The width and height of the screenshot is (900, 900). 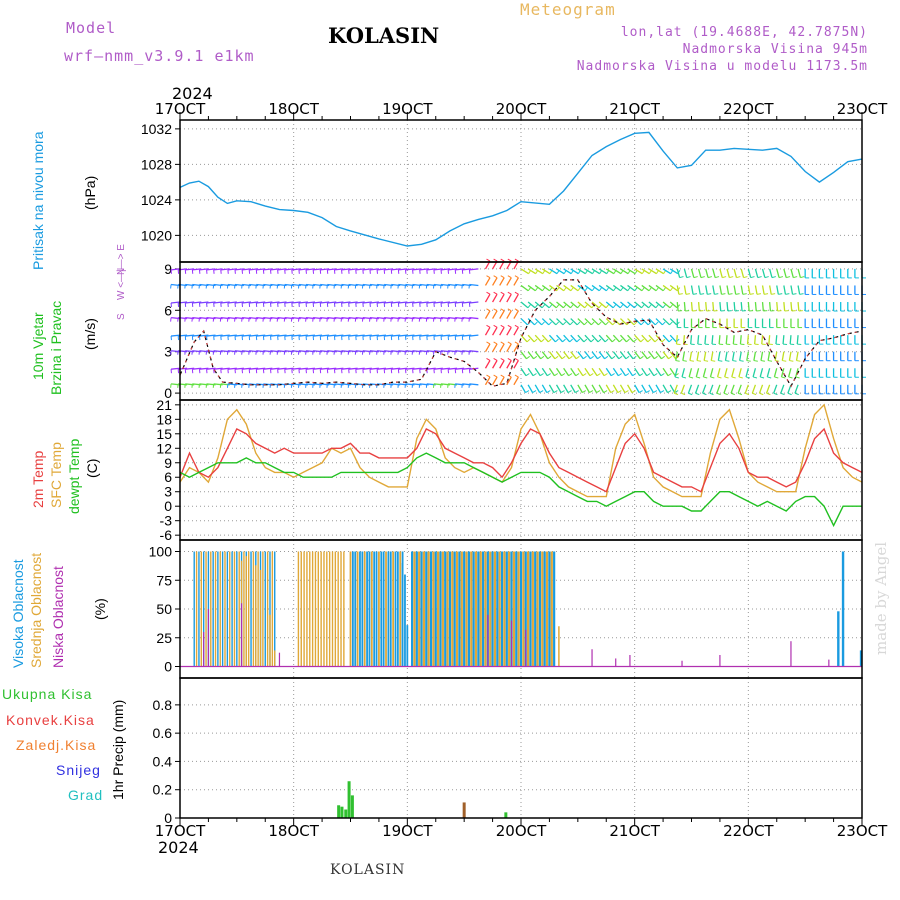 What do you see at coordinates (861, 658) in the screenshot?
I see `cloud-bar-high` at bounding box center [861, 658].